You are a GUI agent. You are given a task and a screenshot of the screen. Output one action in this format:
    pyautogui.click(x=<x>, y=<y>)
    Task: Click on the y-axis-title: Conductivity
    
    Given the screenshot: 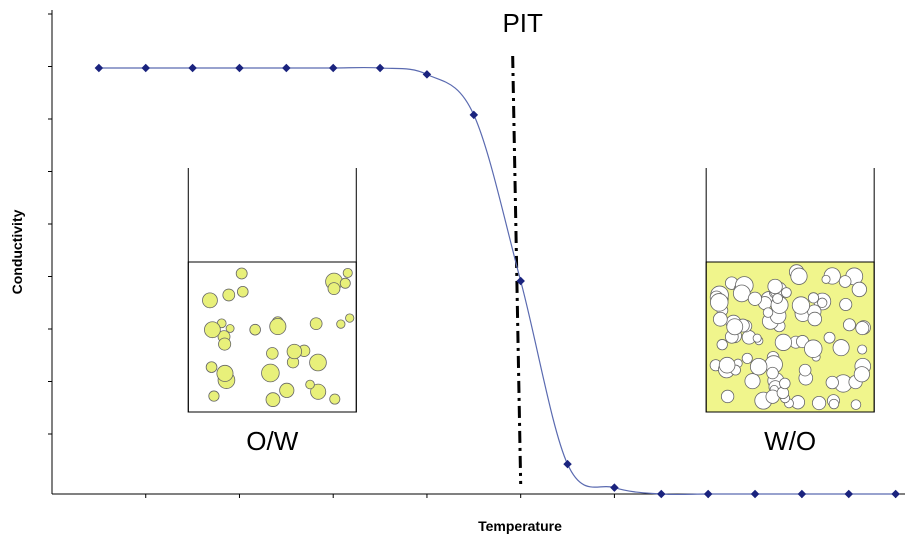 What is the action you would take?
    pyautogui.click(x=17, y=251)
    